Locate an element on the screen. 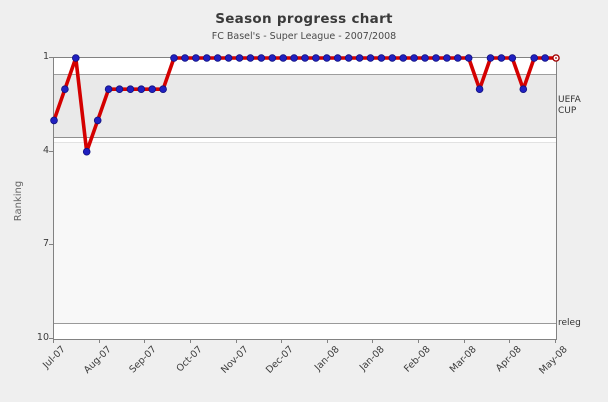  y-tick-label: 10 is located at coordinates (42, 337).